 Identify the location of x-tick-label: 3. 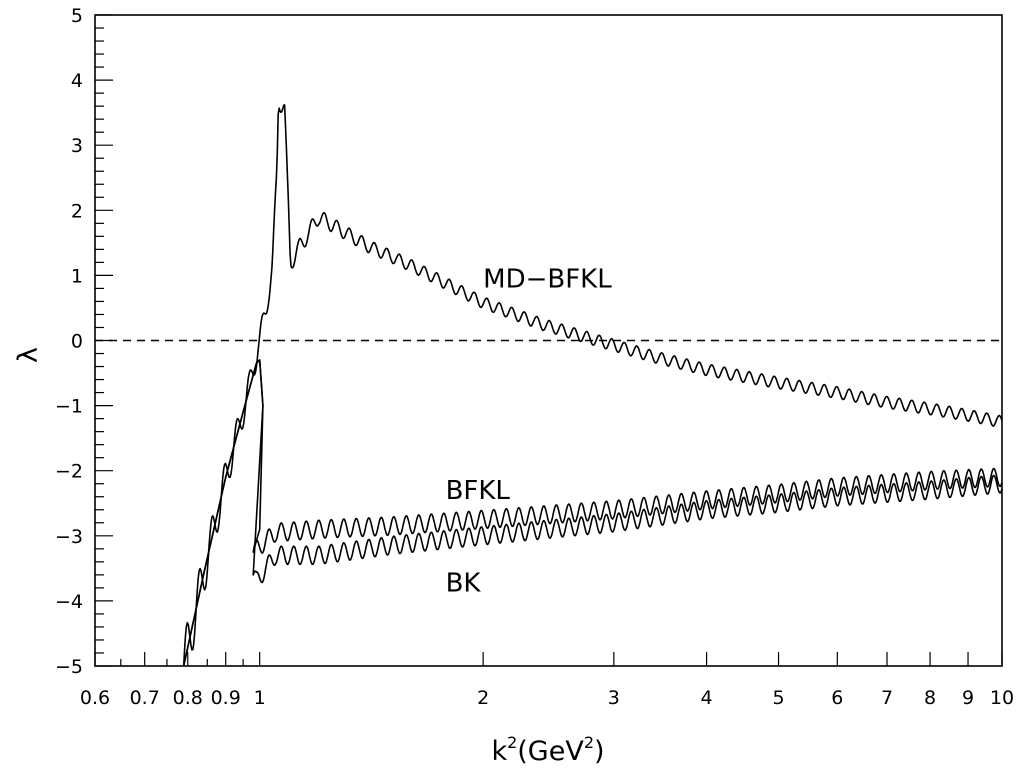
(614, 698).